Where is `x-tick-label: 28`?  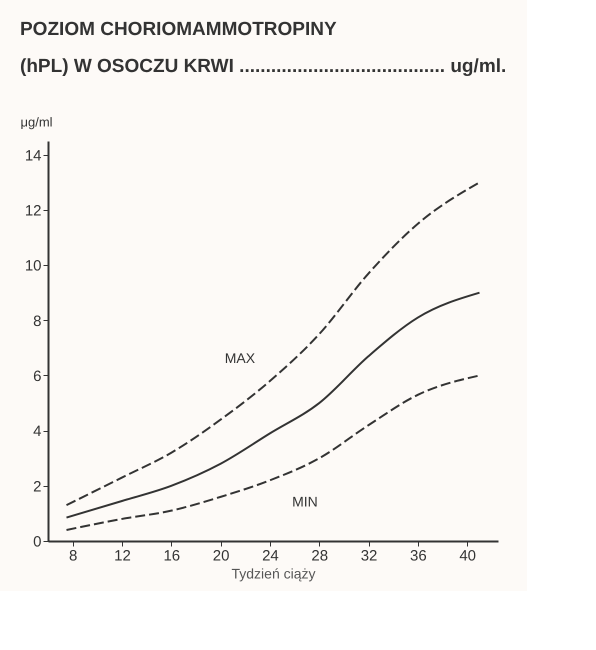 x-tick-label: 28 is located at coordinates (319, 556).